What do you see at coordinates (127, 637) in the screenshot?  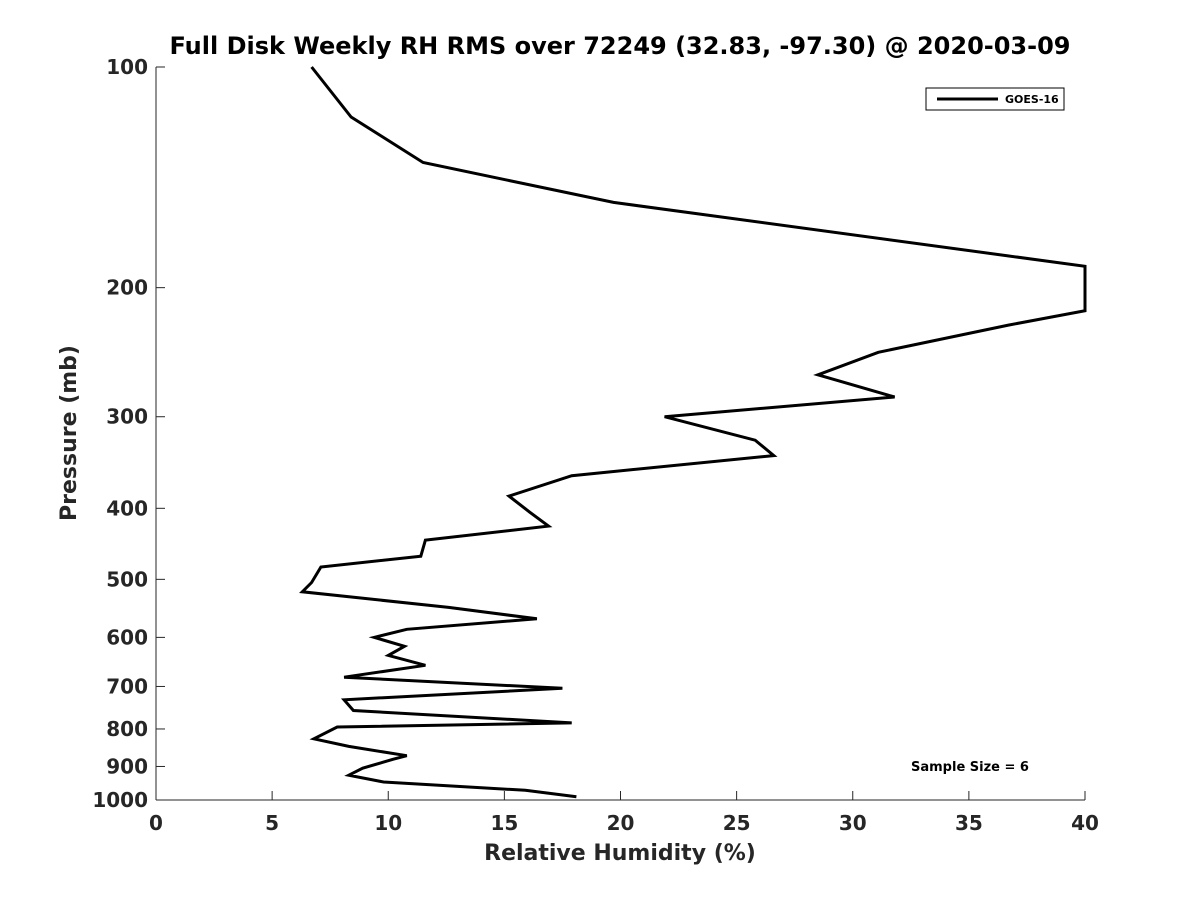 I see `y-tick-label: 600` at bounding box center [127, 637].